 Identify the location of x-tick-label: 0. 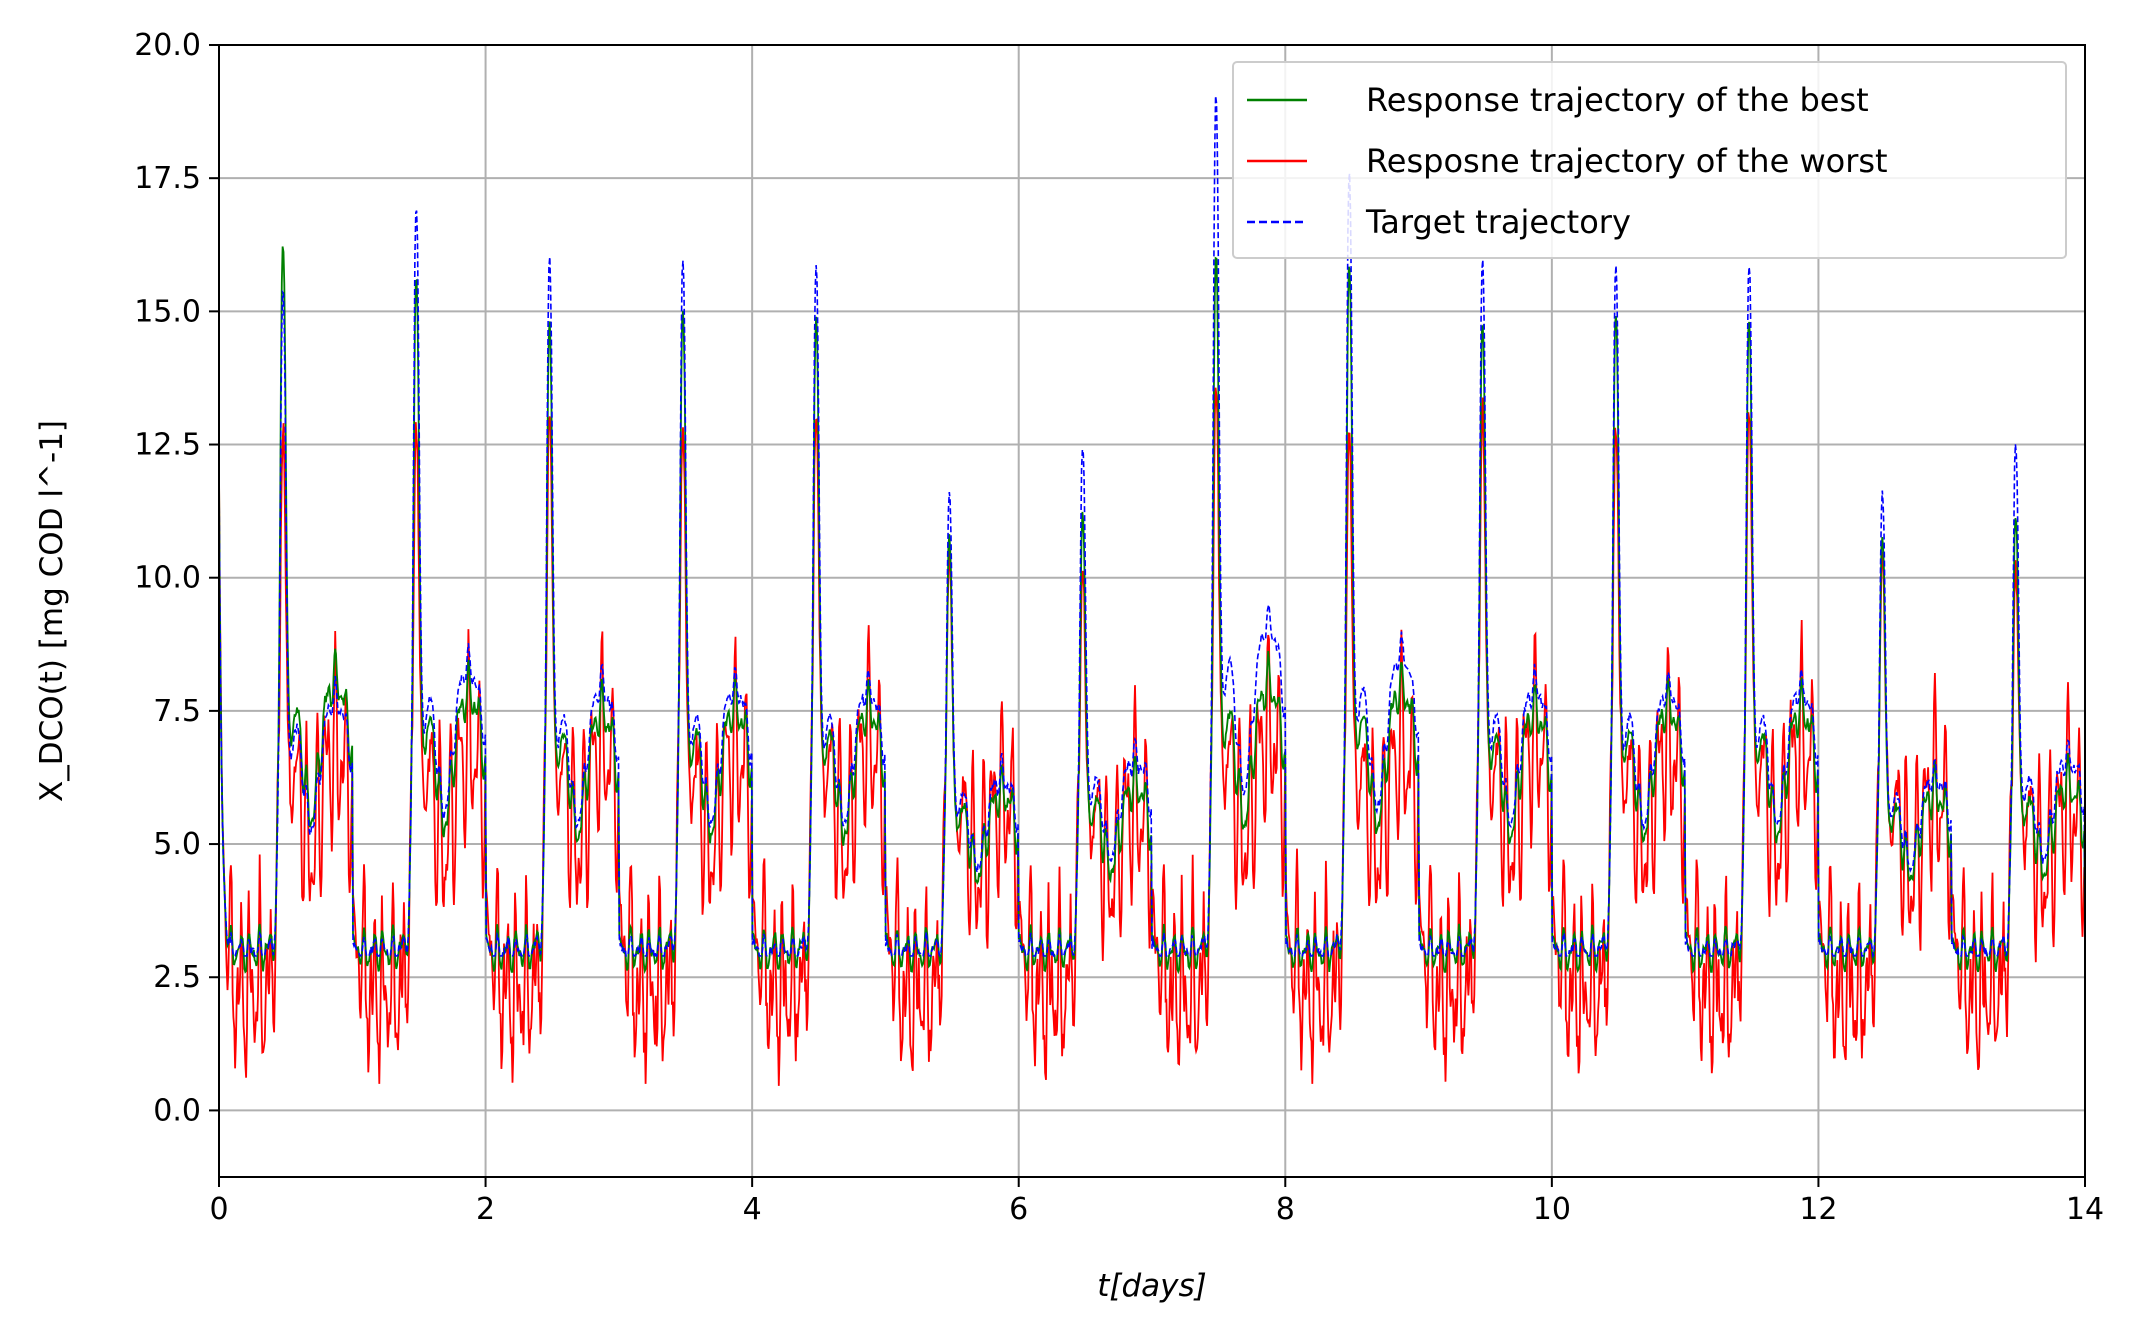
(218, 1209).